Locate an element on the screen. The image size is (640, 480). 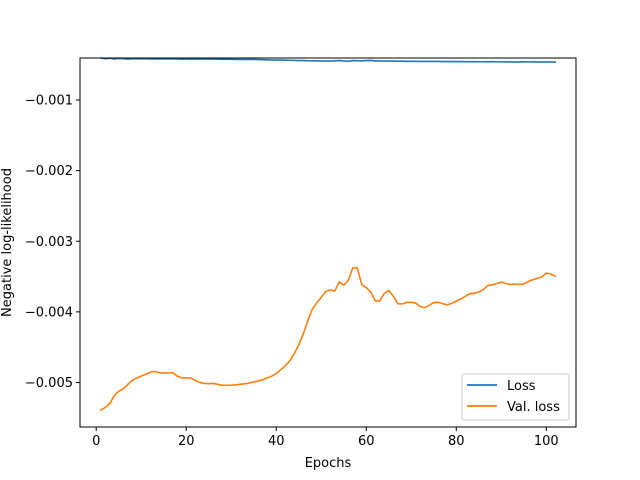
y-tick-label: −0.005 is located at coordinates (49, 383).